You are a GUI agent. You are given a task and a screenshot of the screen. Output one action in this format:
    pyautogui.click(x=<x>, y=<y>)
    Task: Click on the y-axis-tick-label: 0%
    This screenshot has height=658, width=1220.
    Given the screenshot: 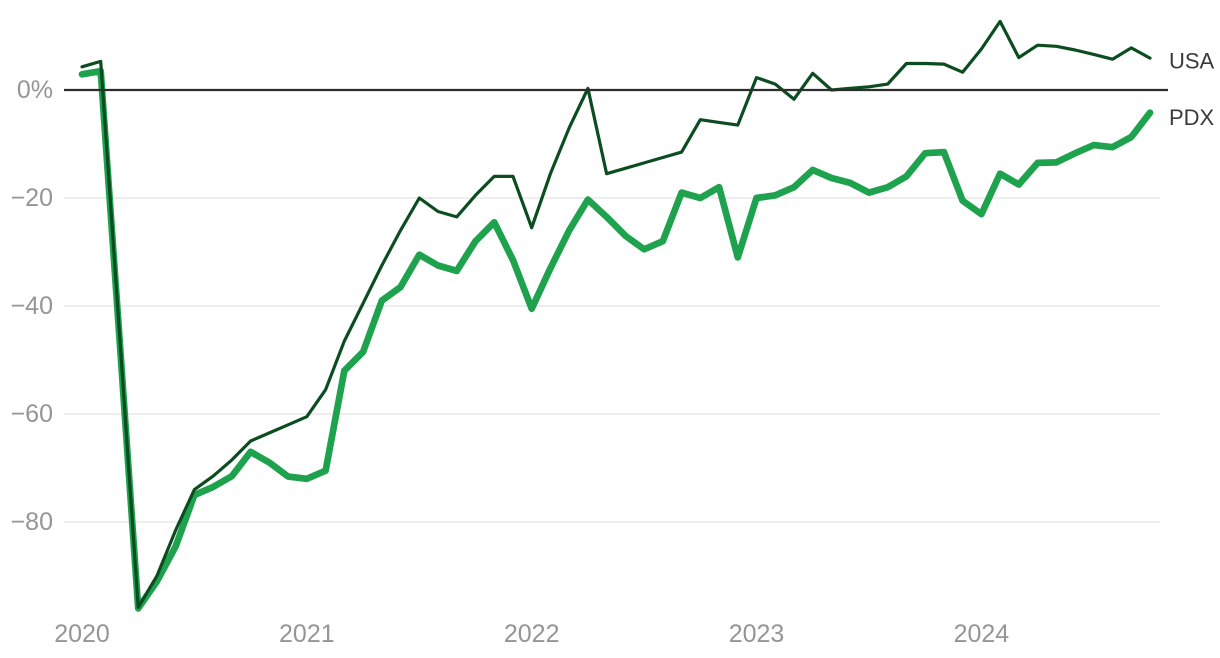 What is the action you would take?
    pyautogui.click(x=35, y=90)
    